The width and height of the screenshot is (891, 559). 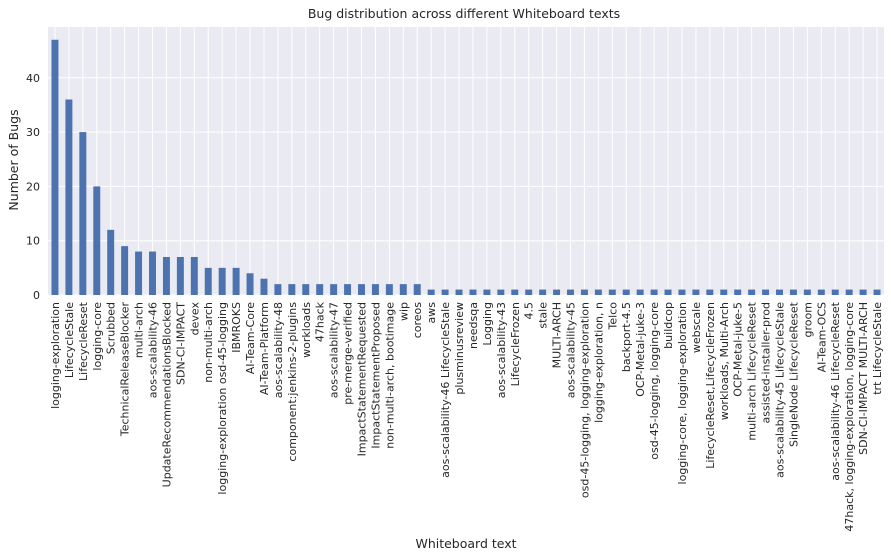 I want to click on x-tick-label: workloads, so click(x=306, y=330).